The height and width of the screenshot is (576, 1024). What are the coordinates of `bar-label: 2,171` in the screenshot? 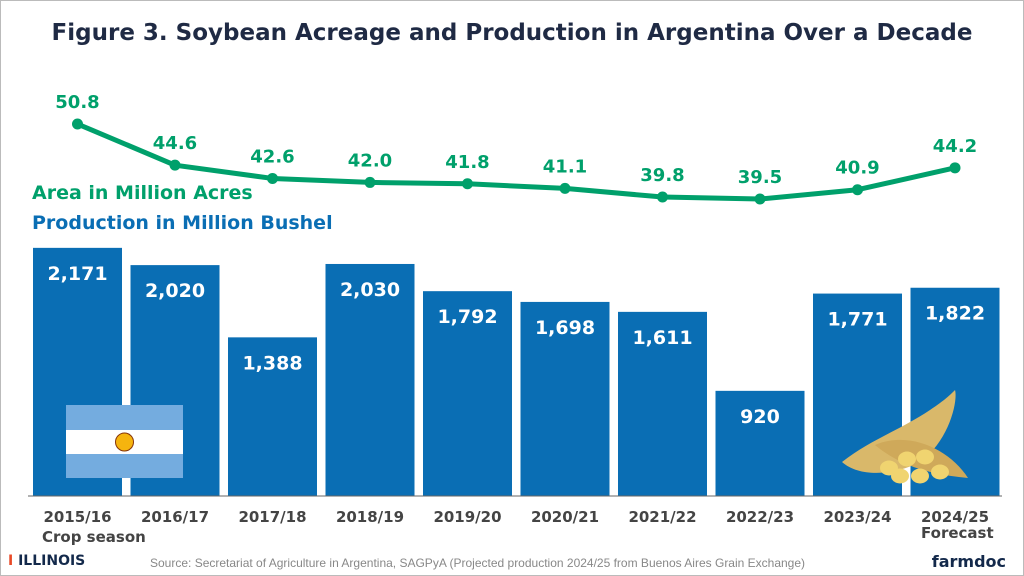 It's located at (77, 274).